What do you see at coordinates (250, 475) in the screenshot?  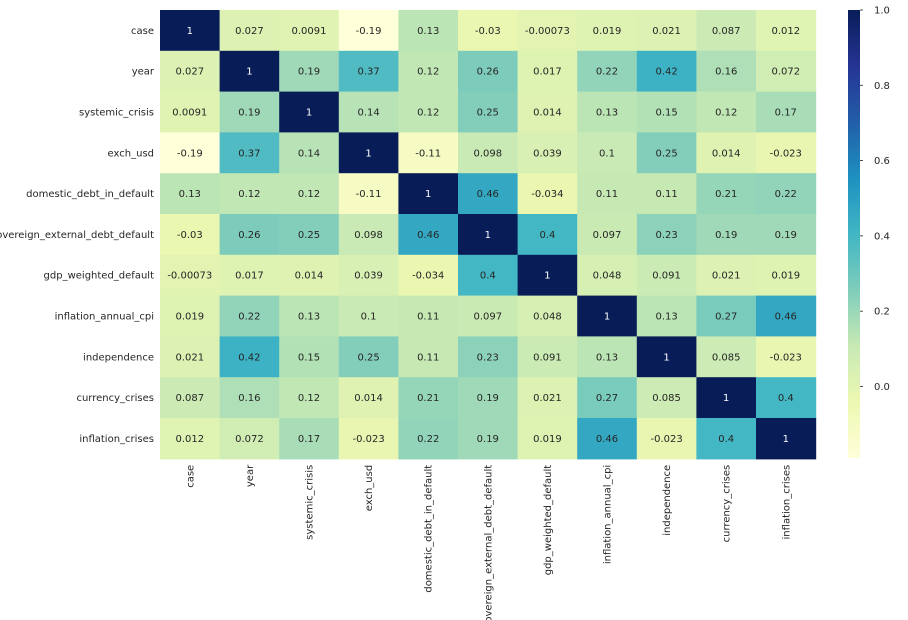 I see `x-tick-year: year` at bounding box center [250, 475].